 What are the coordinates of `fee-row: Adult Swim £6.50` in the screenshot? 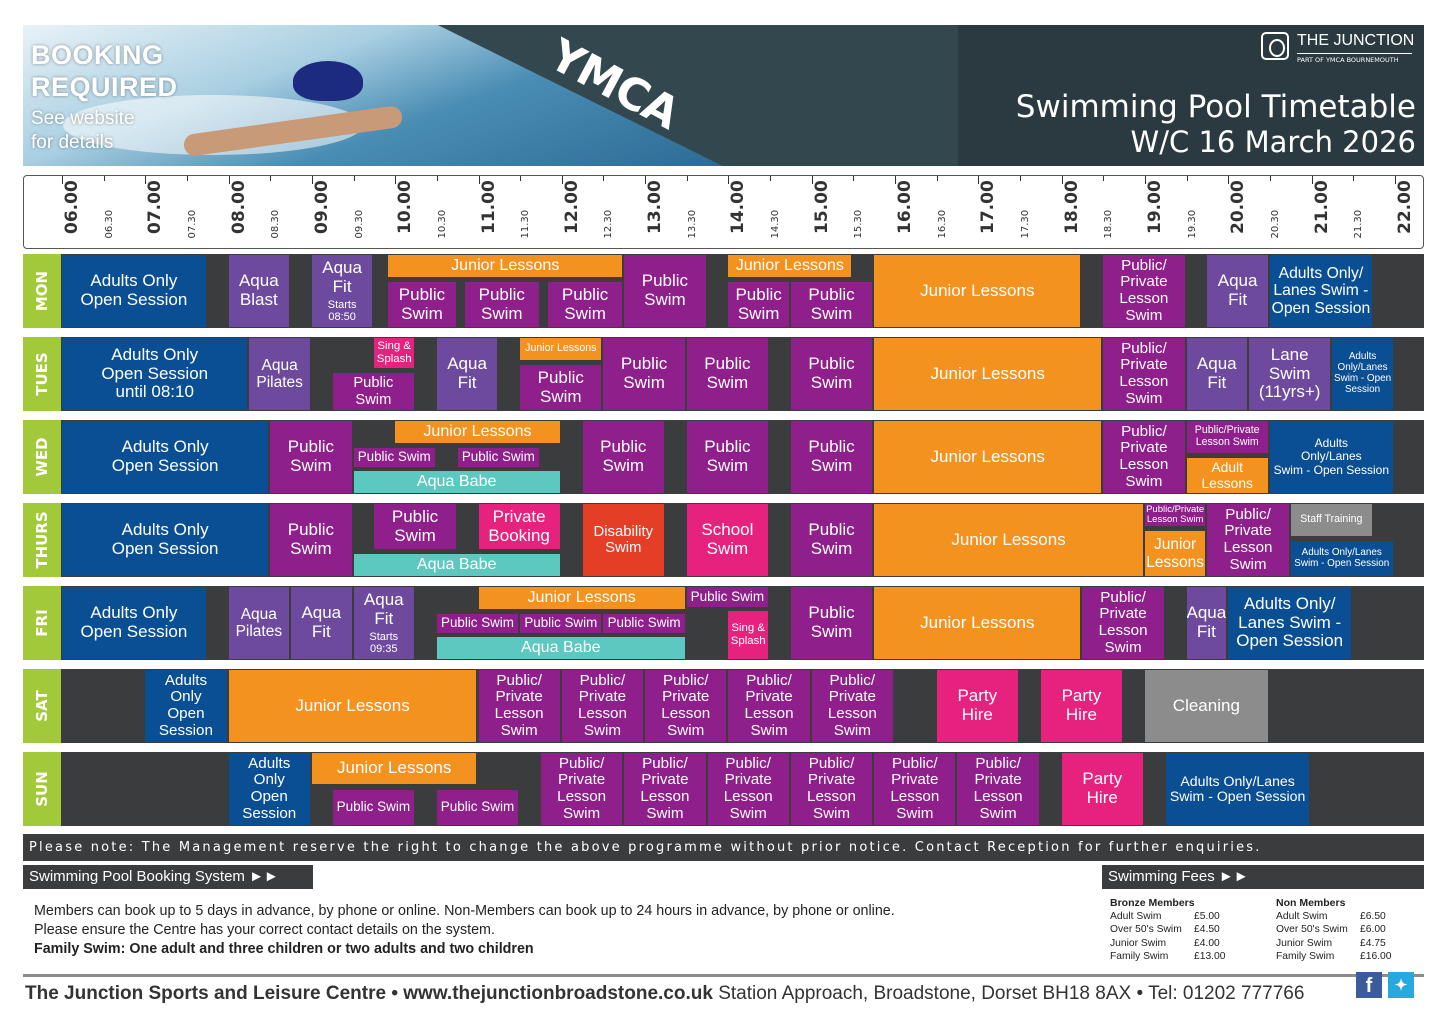 It's located at (1331, 917).